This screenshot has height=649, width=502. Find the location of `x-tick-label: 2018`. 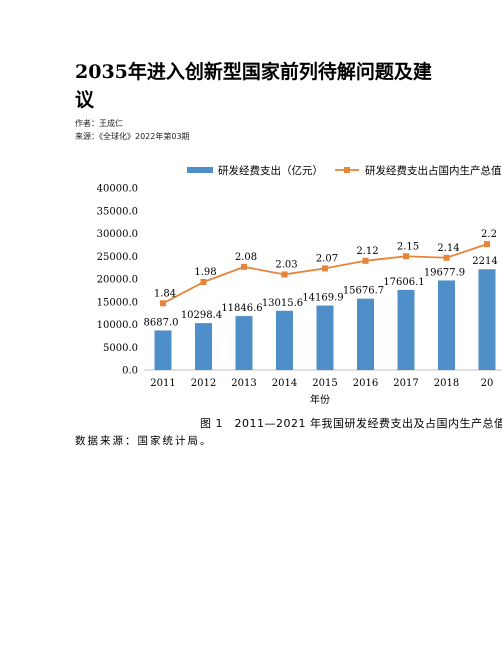

x-tick-label: 2018 is located at coordinates (446, 383).